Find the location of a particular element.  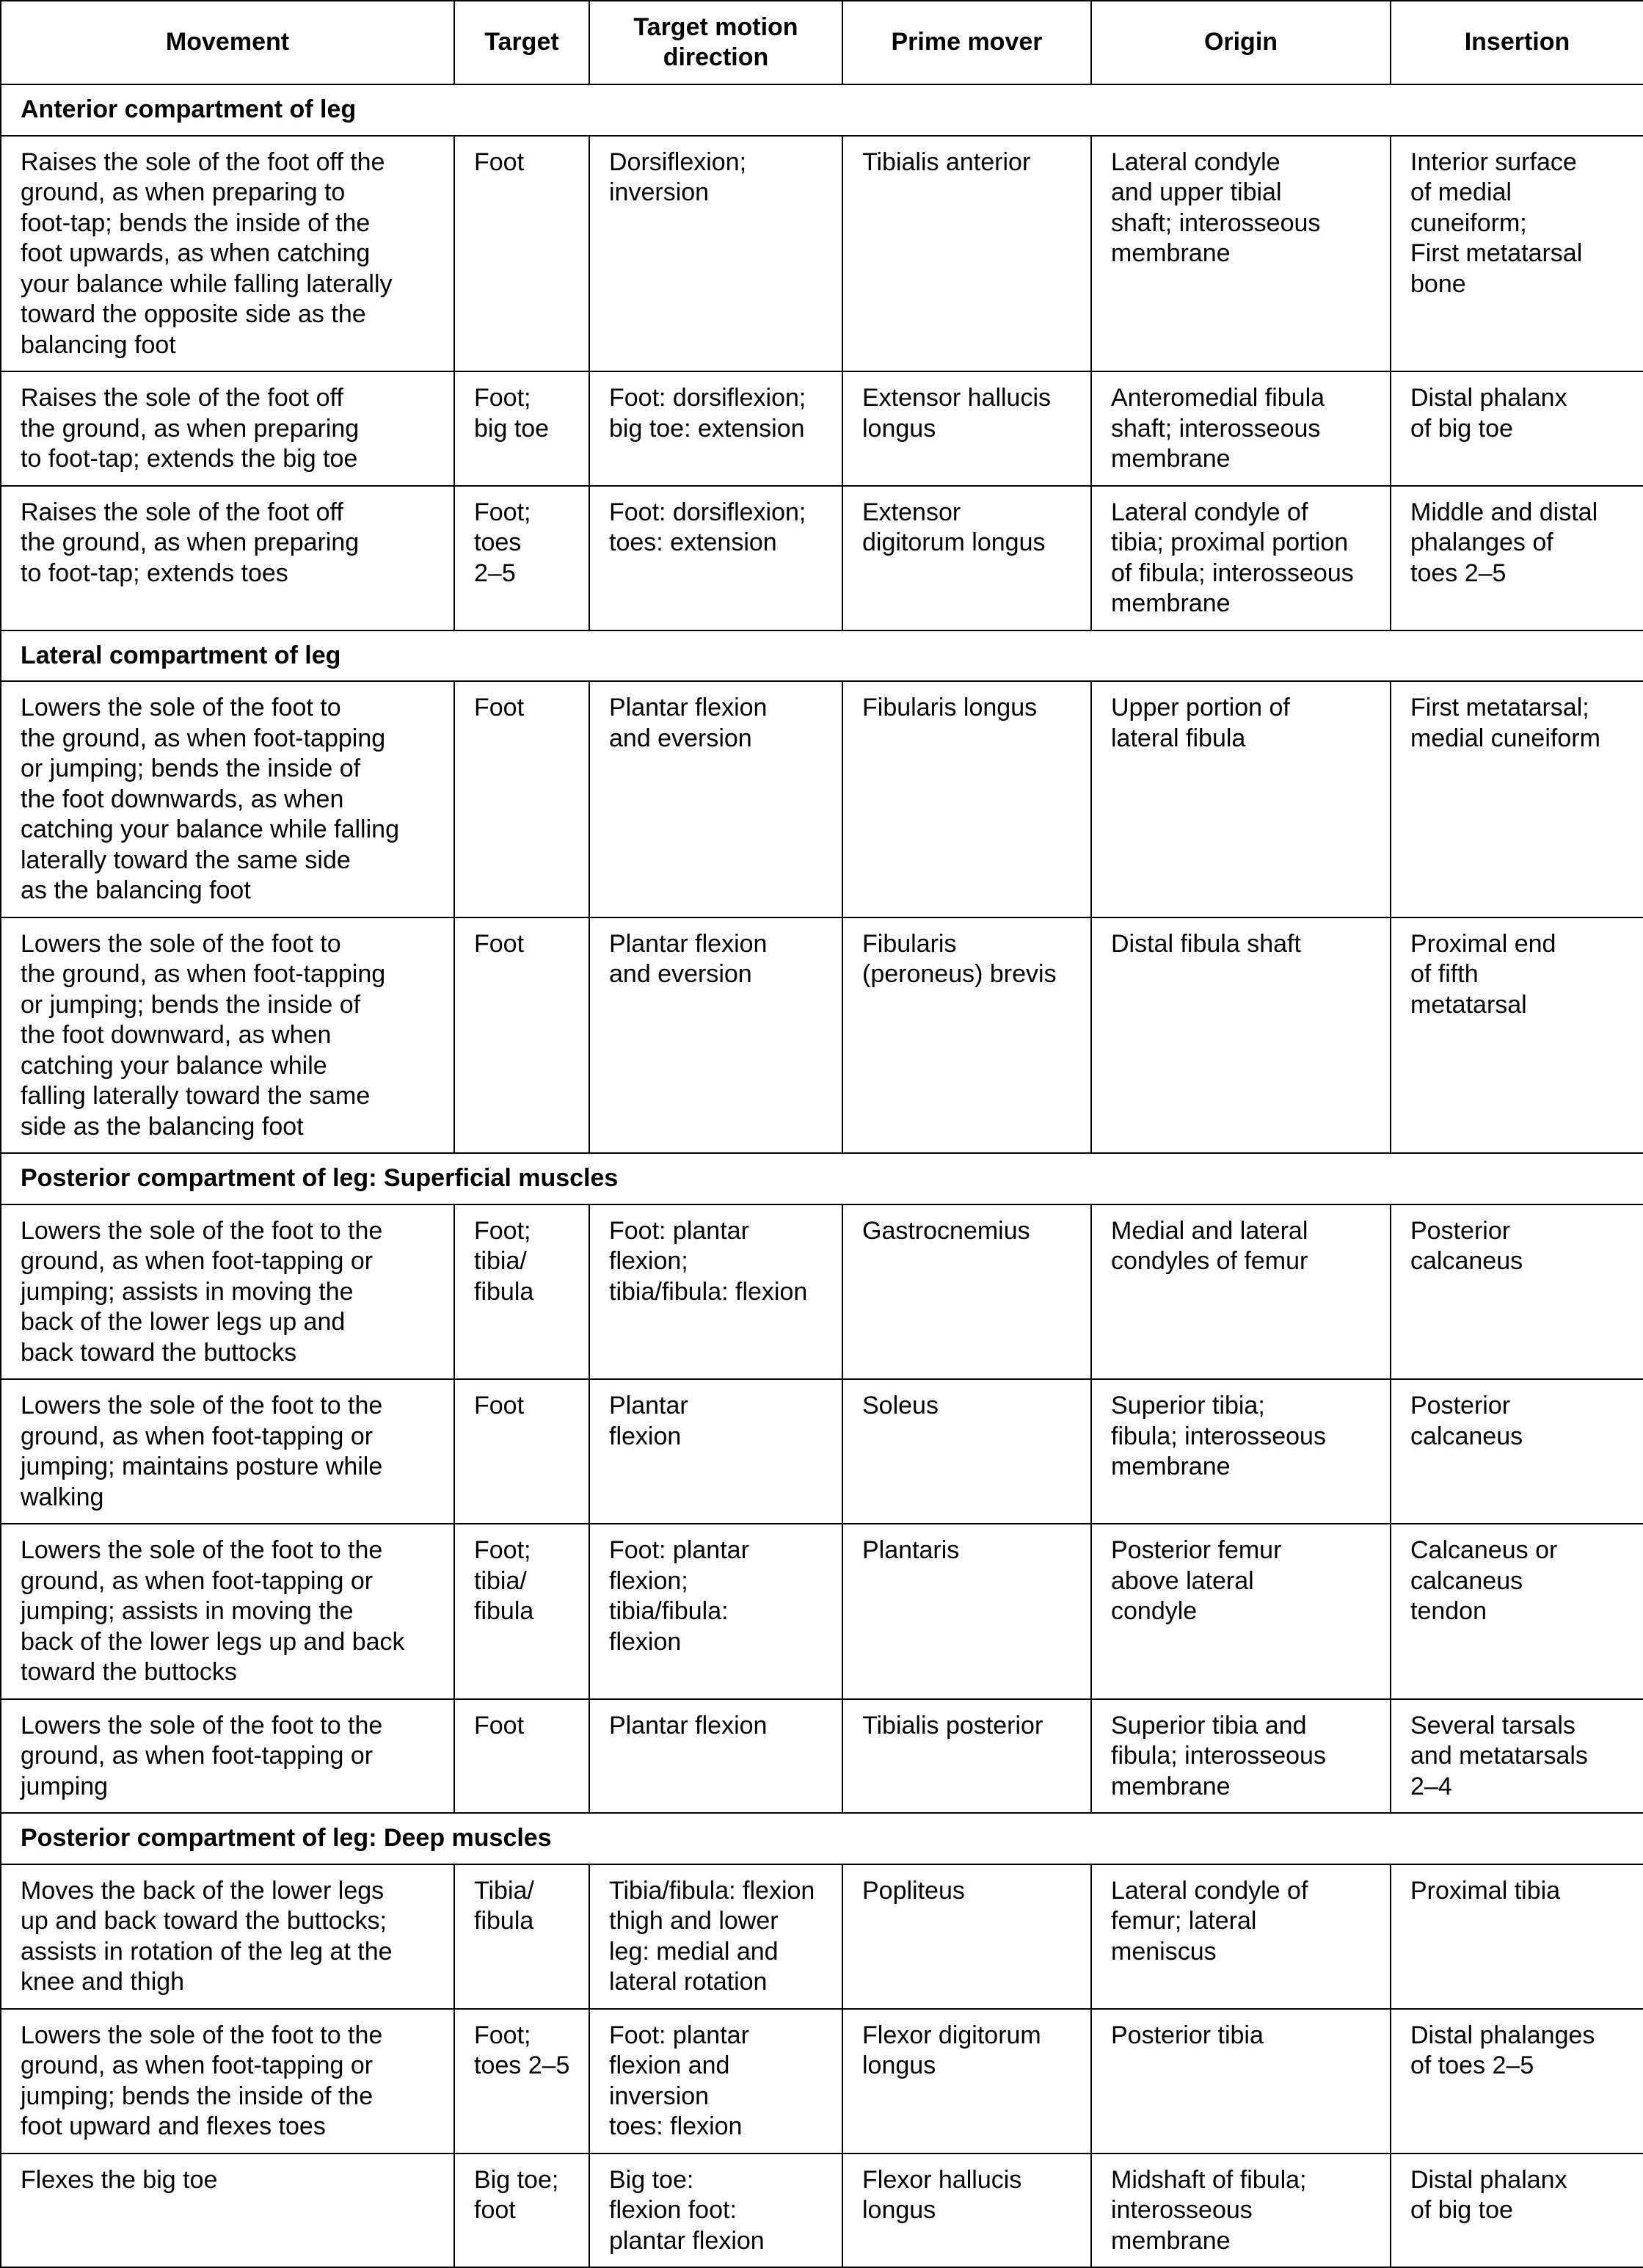

cell-origin: Posterior femur above lateral condyle is located at coordinates (1240, 1612).